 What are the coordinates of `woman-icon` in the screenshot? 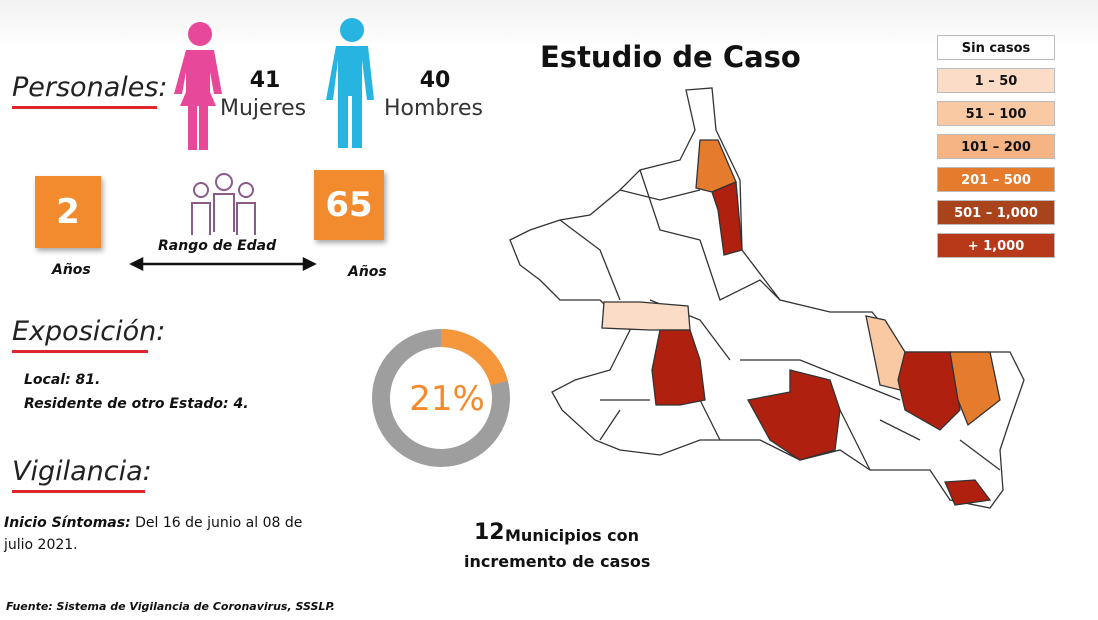 It's located at (198, 86).